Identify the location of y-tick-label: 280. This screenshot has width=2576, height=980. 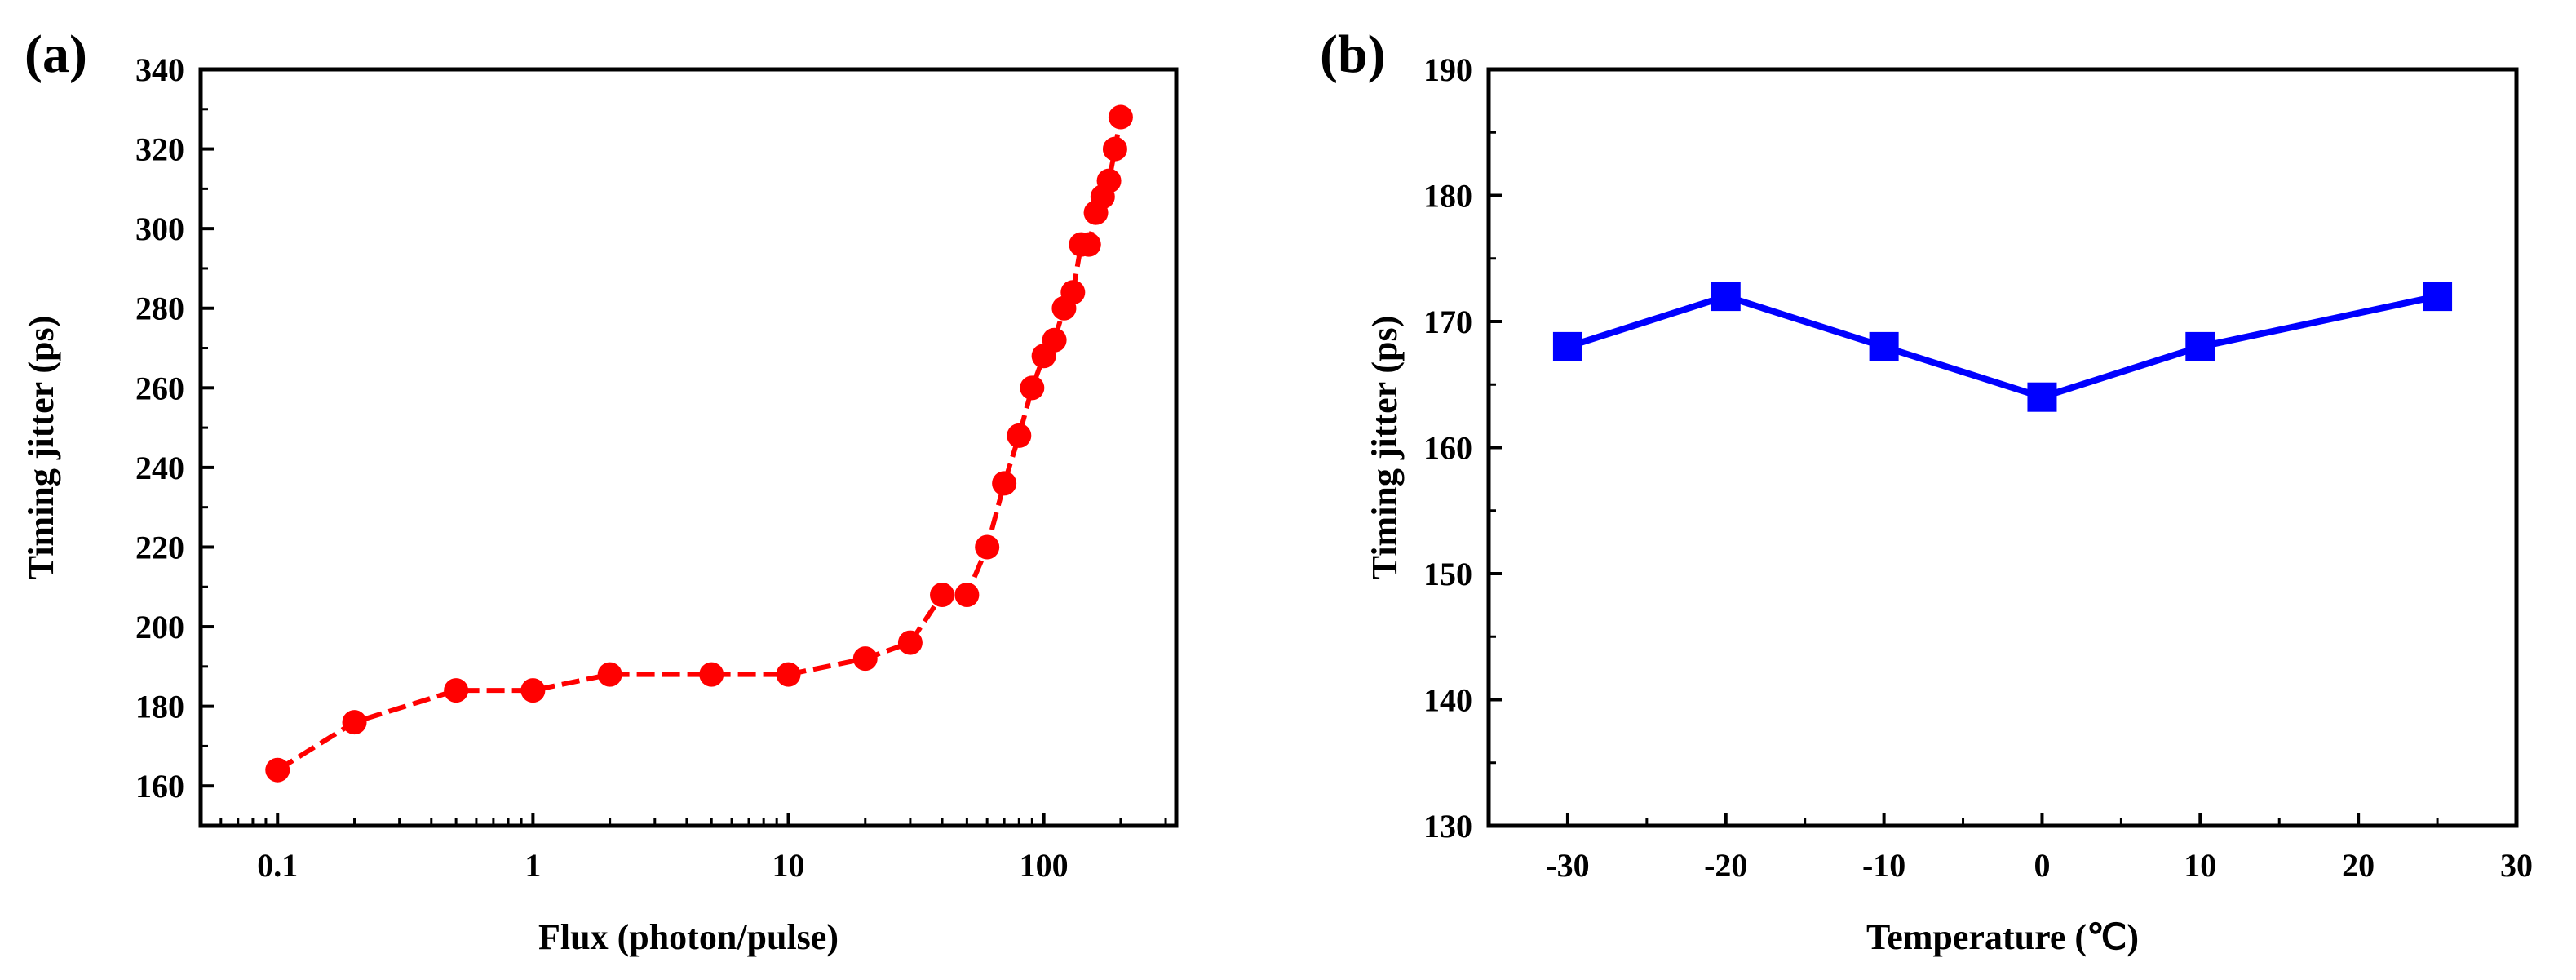
(159, 308).